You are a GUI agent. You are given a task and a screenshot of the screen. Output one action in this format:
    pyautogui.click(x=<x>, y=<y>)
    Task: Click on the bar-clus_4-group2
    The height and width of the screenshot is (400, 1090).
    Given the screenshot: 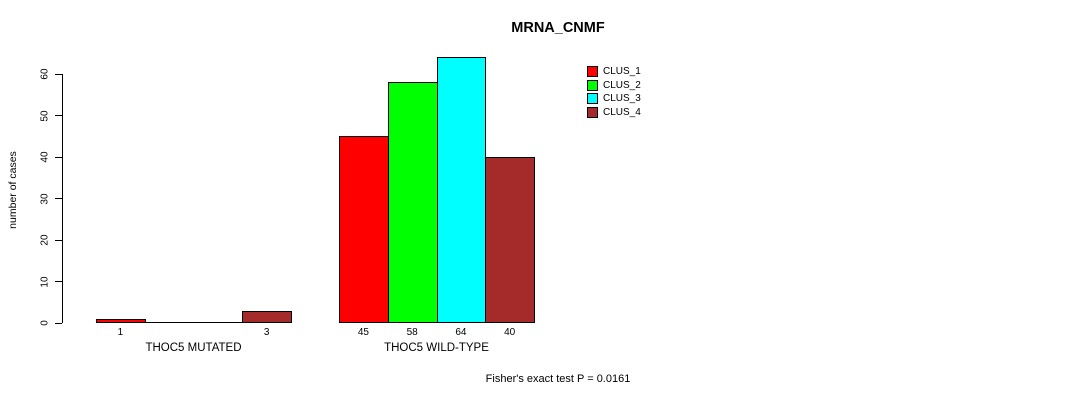 What is the action you would take?
    pyautogui.click(x=510, y=240)
    